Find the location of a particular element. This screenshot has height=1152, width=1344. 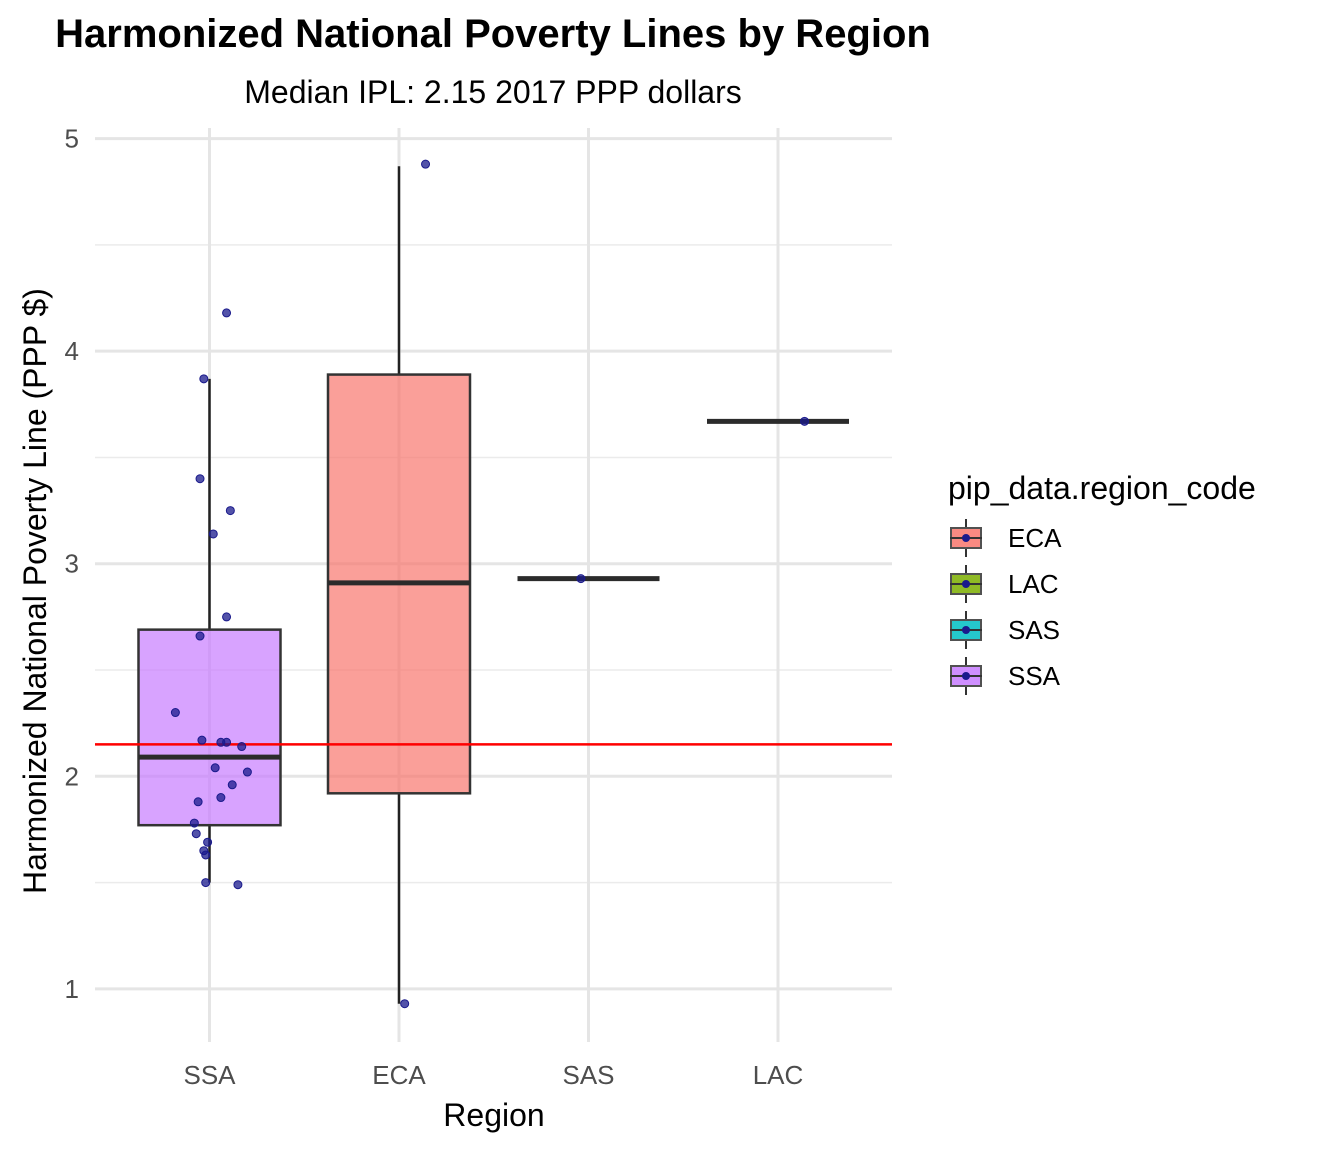

box is located at coordinates (209, 727).